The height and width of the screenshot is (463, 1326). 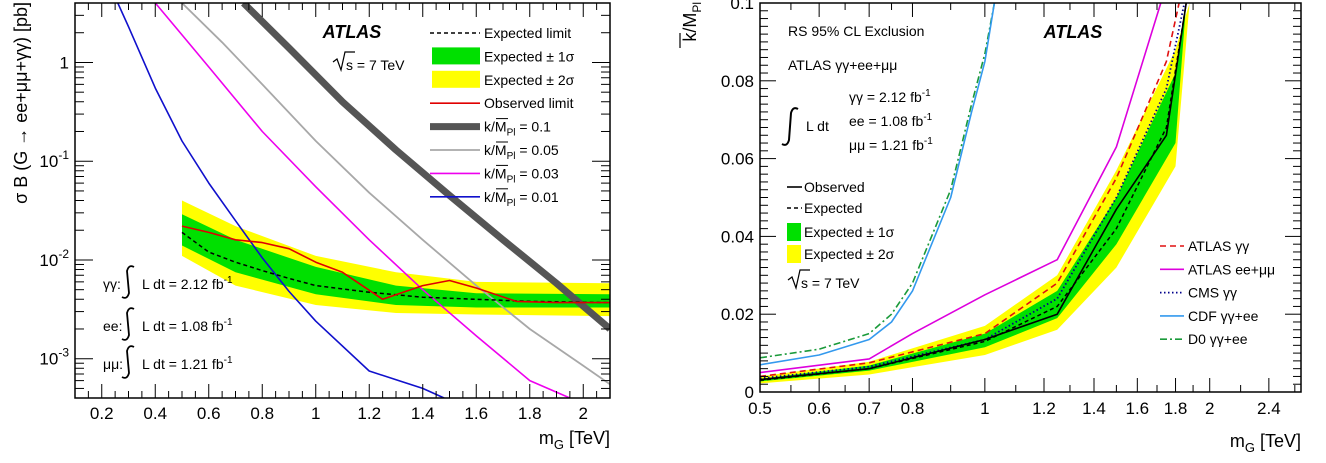 What do you see at coordinates (869, 408) in the screenshot?
I see `x-tick-label: 0.7` at bounding box center [869, 408].